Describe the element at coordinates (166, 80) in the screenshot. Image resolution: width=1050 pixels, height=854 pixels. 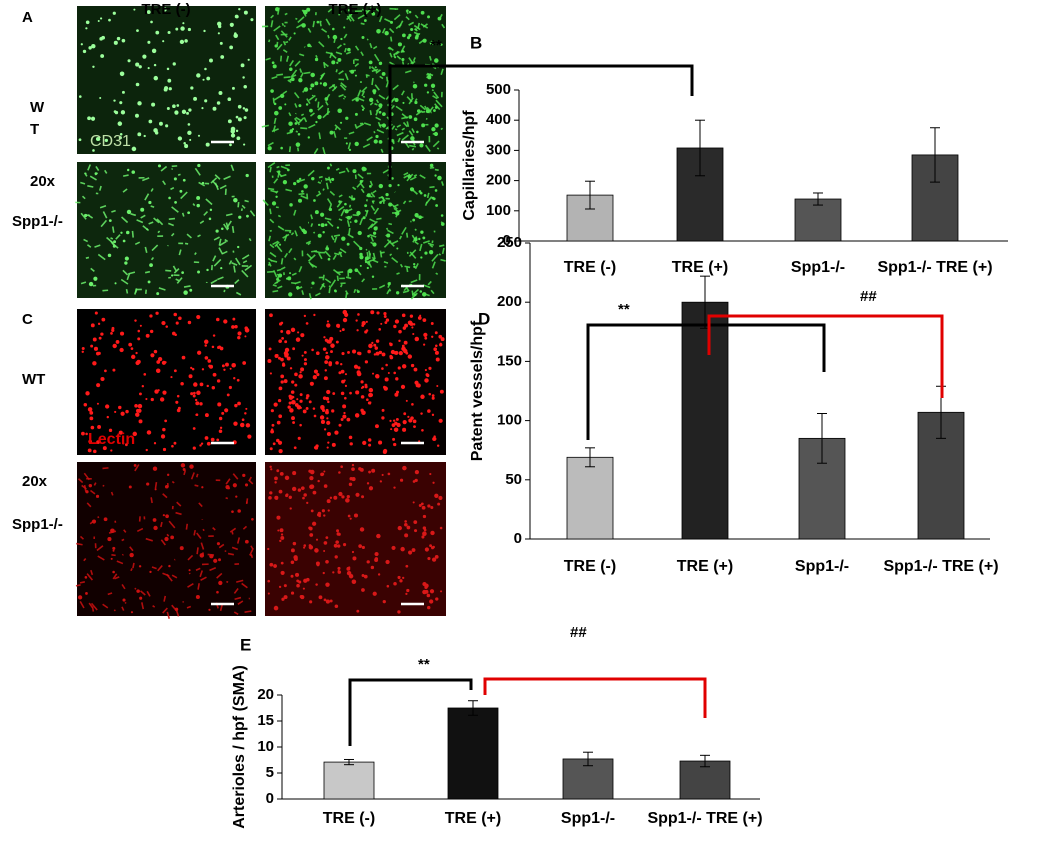
I see `micrograph` at that location.